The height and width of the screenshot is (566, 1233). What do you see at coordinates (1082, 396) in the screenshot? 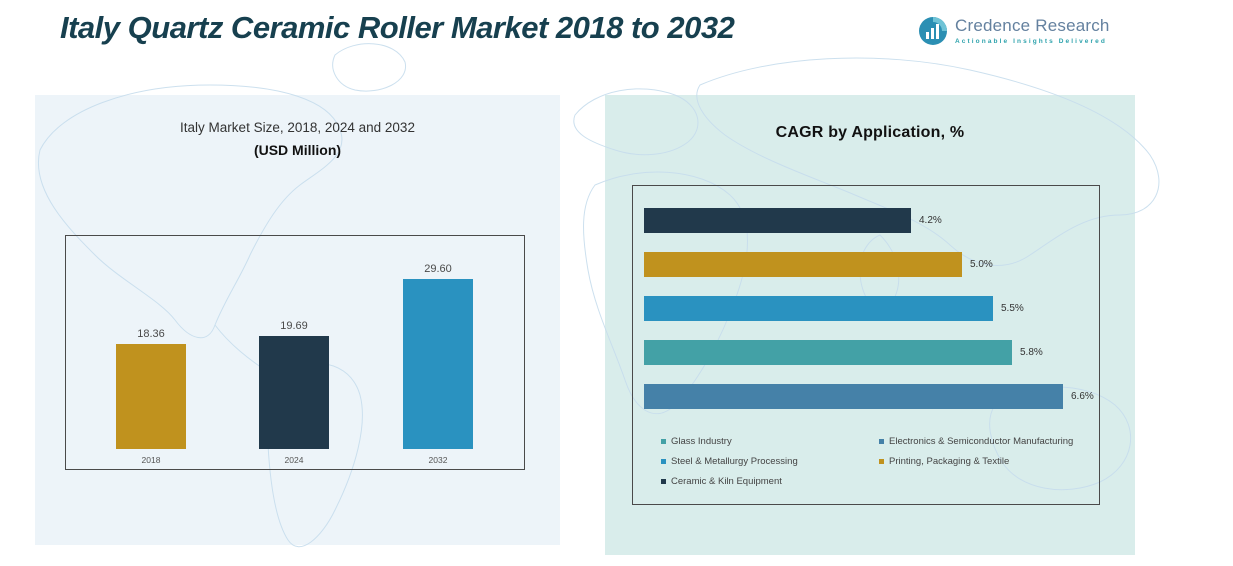
I see `cagr-bar-value-label: 6.6%` at bounding box center [1082, 396].